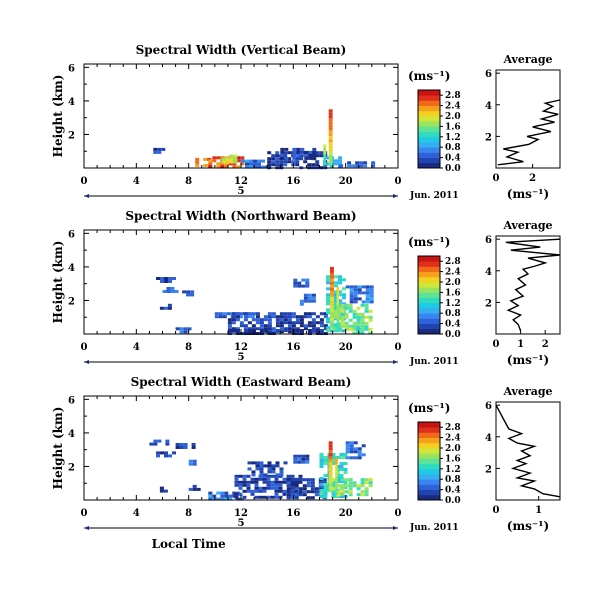  What do you see at coordinates (293, 347) in the screenshot?
I see `x-tick-label: 16` at bounding box center [293, 347].